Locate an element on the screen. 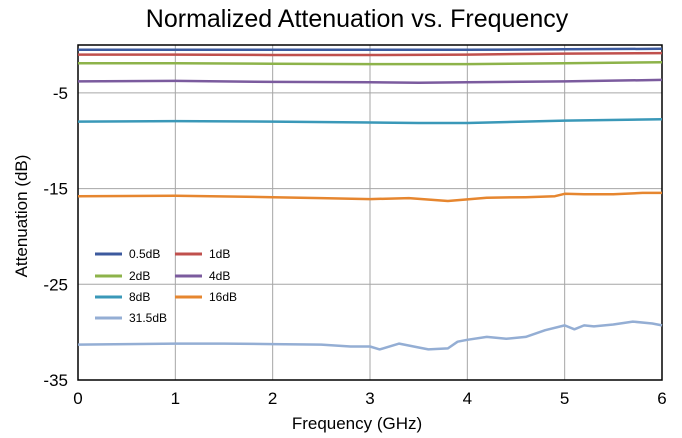 This screenshot has width=682, height=438. y-axis-ticks: -5 -15 -25 -35 is located at coordinates (55, 237).